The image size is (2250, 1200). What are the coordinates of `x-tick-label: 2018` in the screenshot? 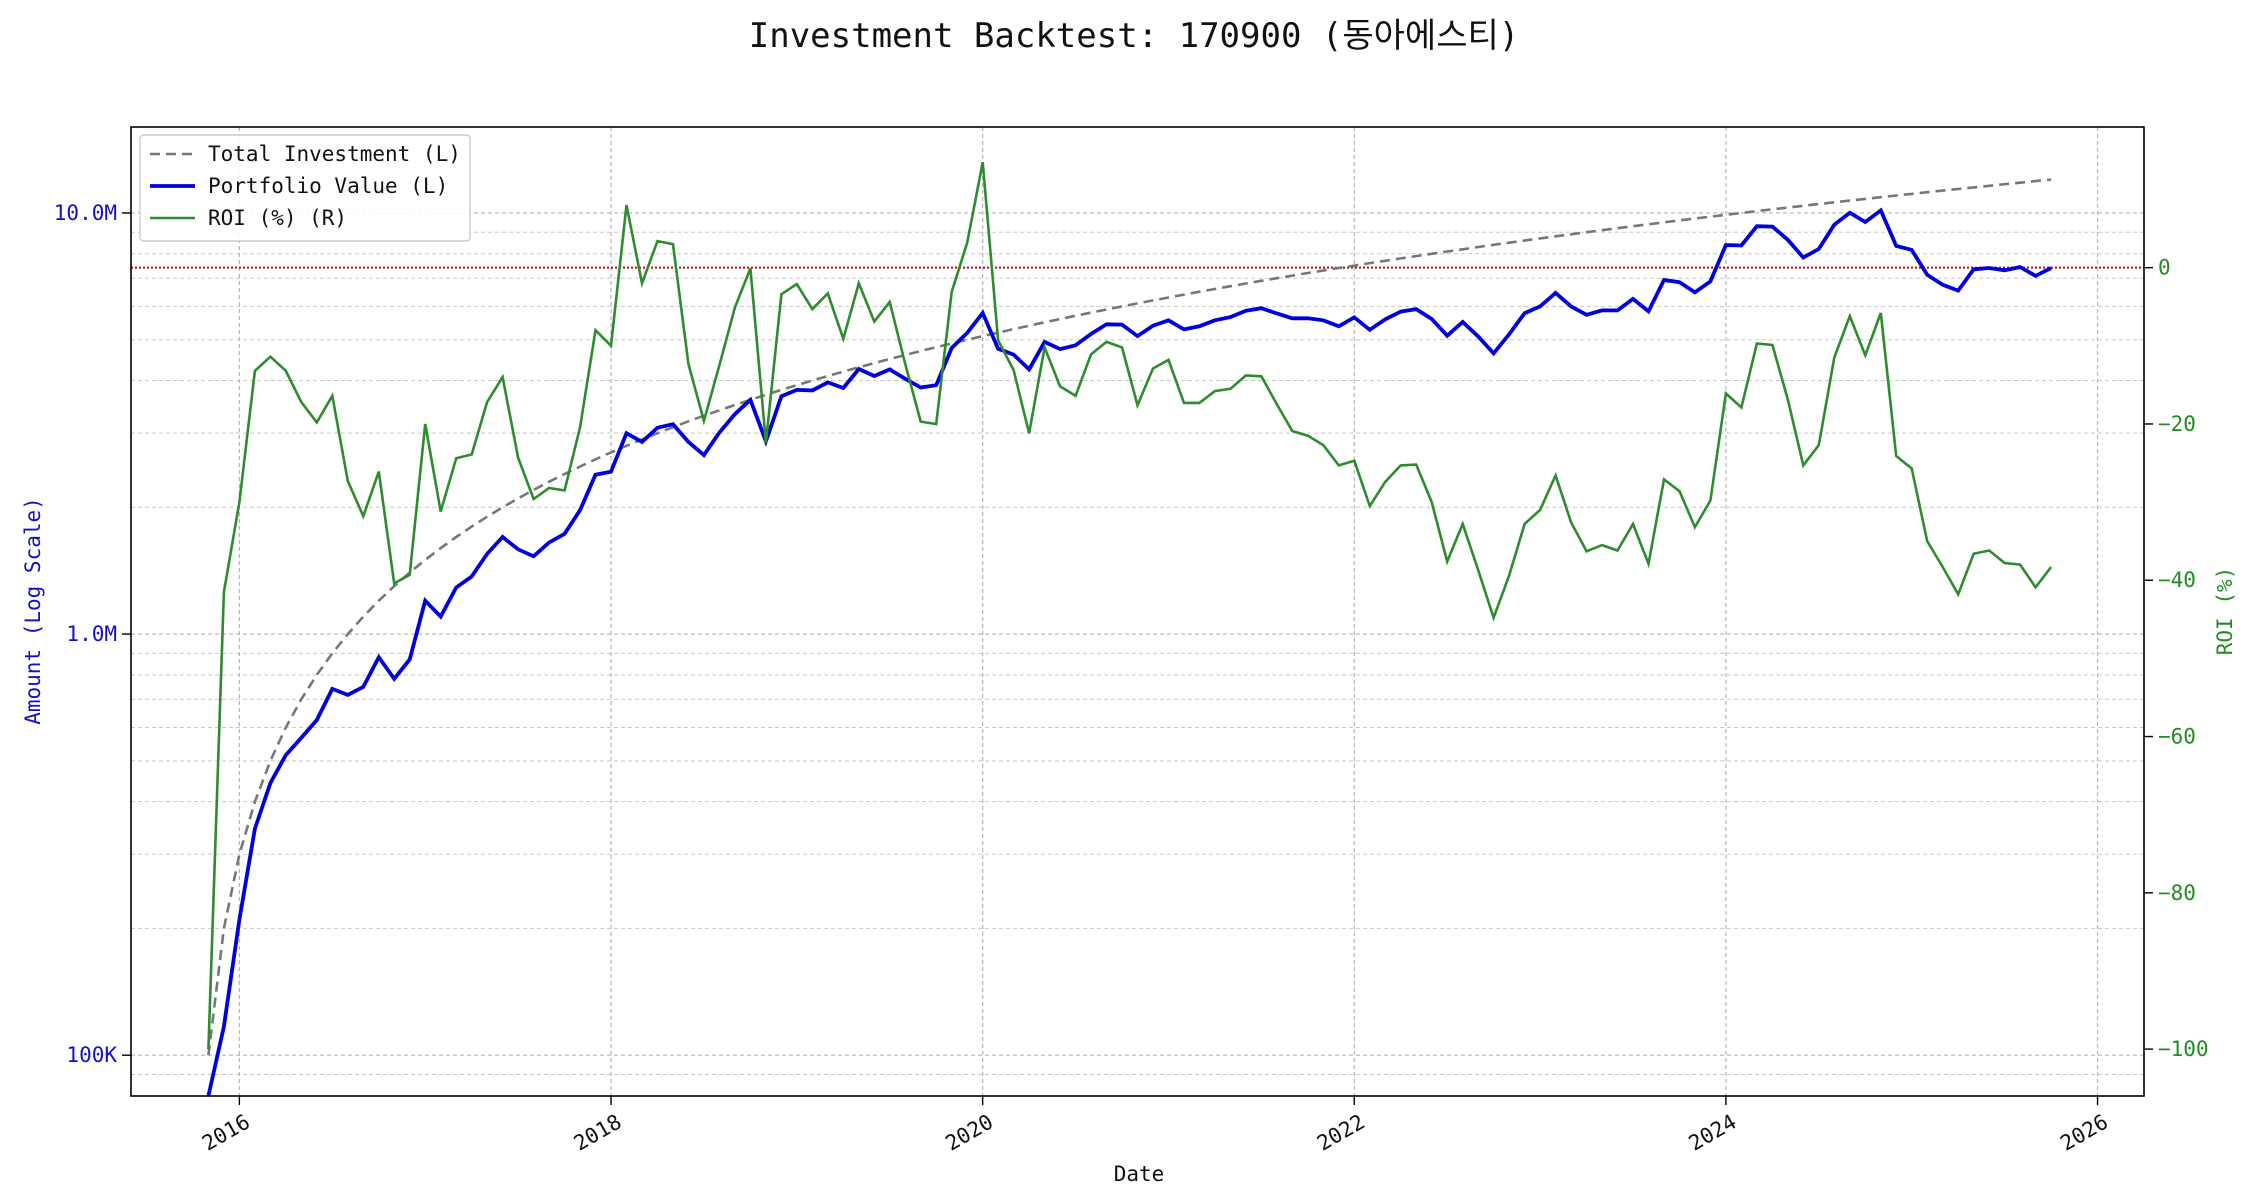 It's located at (598, 1133).